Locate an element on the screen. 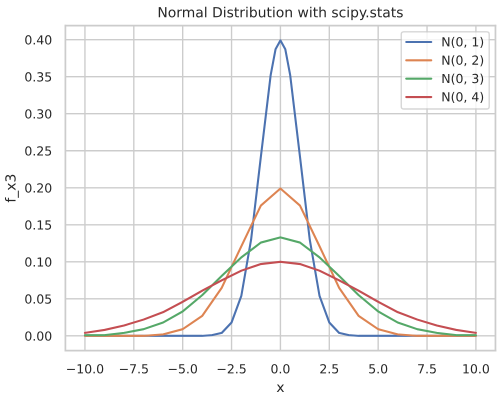 The width and height of the screenshot is (503, 394). y-tick-label: 0.40 is located at coordinates (38, 40).